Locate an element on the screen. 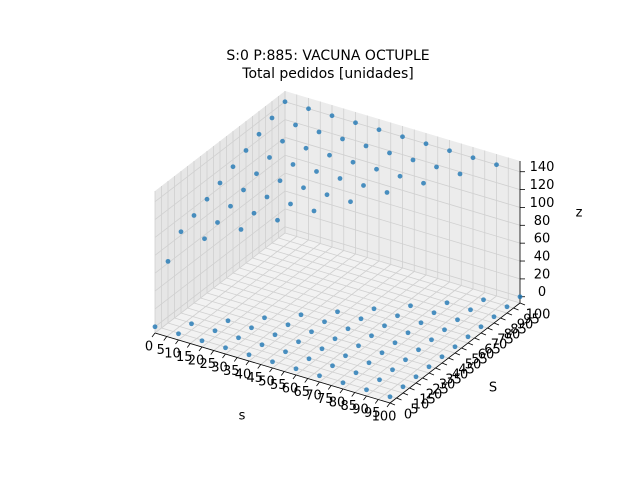 The image size is (640, 484). y-tick-label: 65 is located at coordinates (492, 350).